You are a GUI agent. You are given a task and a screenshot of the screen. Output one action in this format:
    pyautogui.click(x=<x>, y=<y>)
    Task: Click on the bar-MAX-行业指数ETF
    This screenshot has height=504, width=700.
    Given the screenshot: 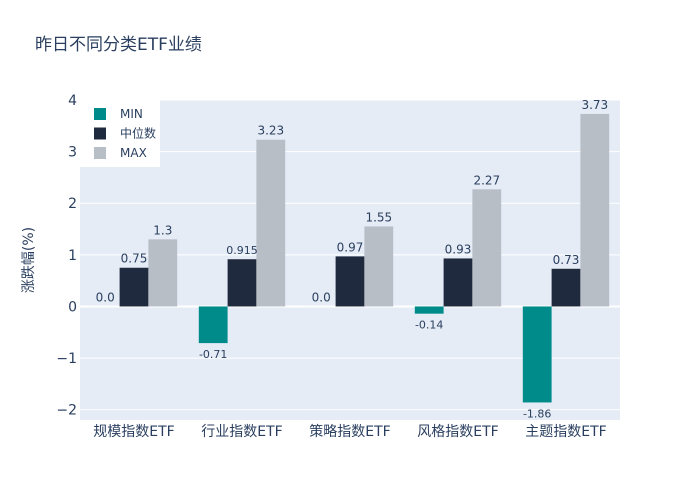 What is the action you would take?
    pyautogui.click(x=270, y=223)
    